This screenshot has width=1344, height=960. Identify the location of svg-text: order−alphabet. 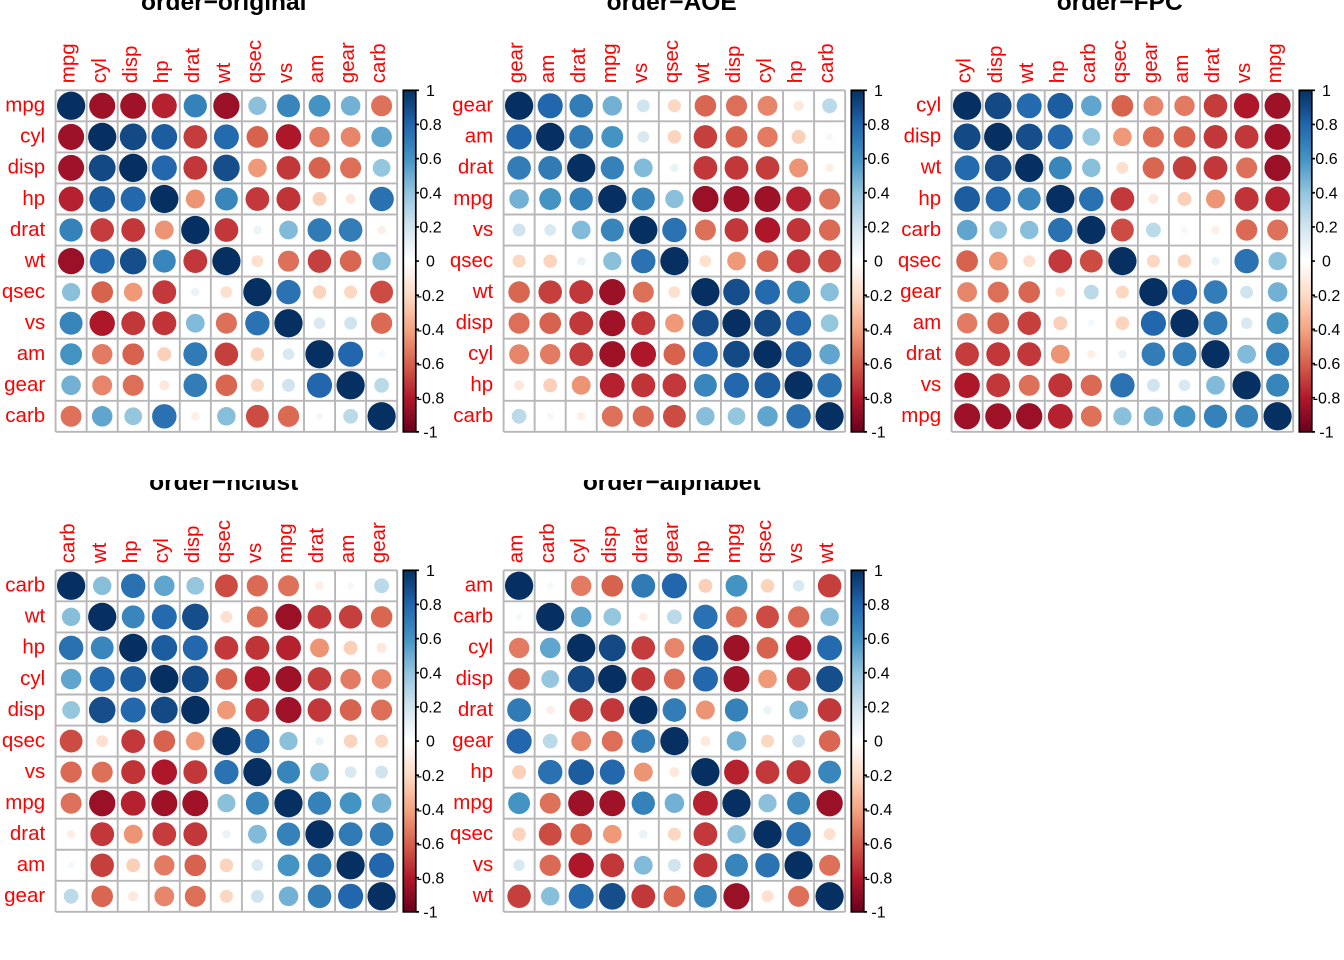
(672, 482).